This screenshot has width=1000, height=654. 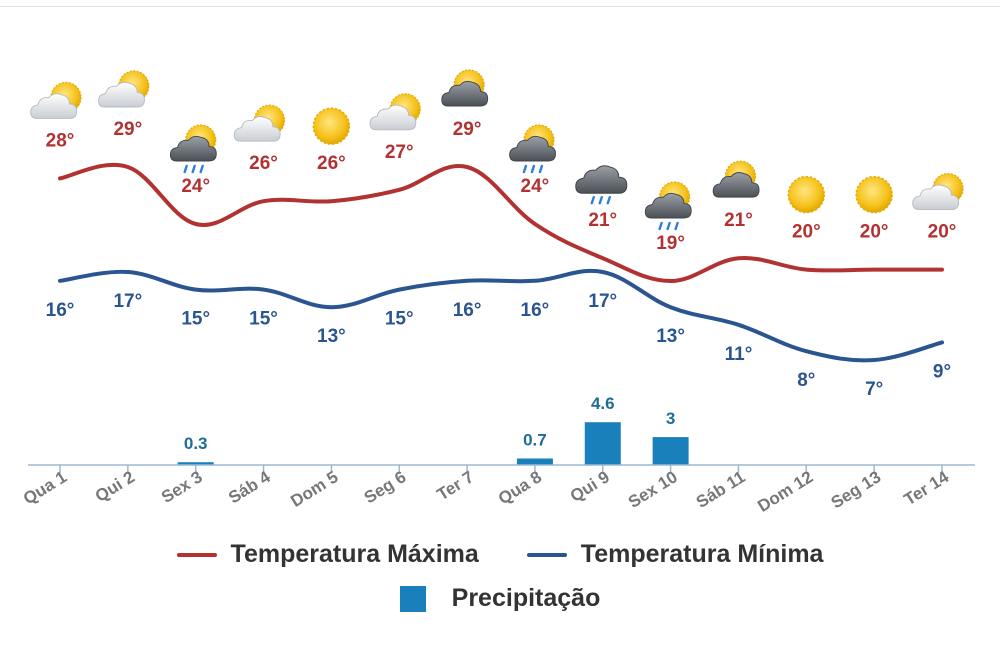 What do you see at coordinates (942, 371) in the screenshot?
I see `min-temp-label: 9°` at bounding box center [942, 371].